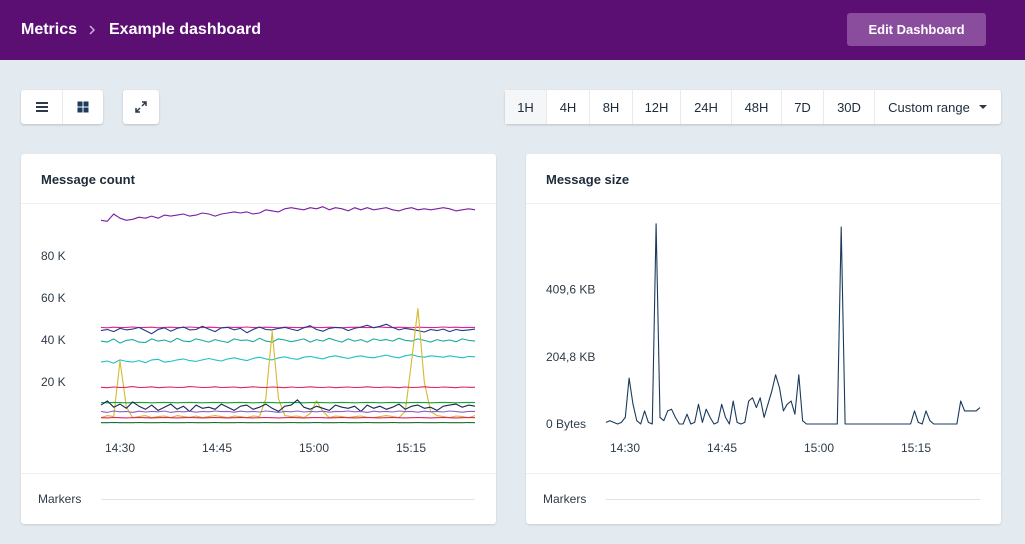 The height and width of the screenshot is (544, 1025). What do you see at coordinates (567, 107) in the screenshot?
I see `range-4h-button: 4H` at bounding box center [567, 107].